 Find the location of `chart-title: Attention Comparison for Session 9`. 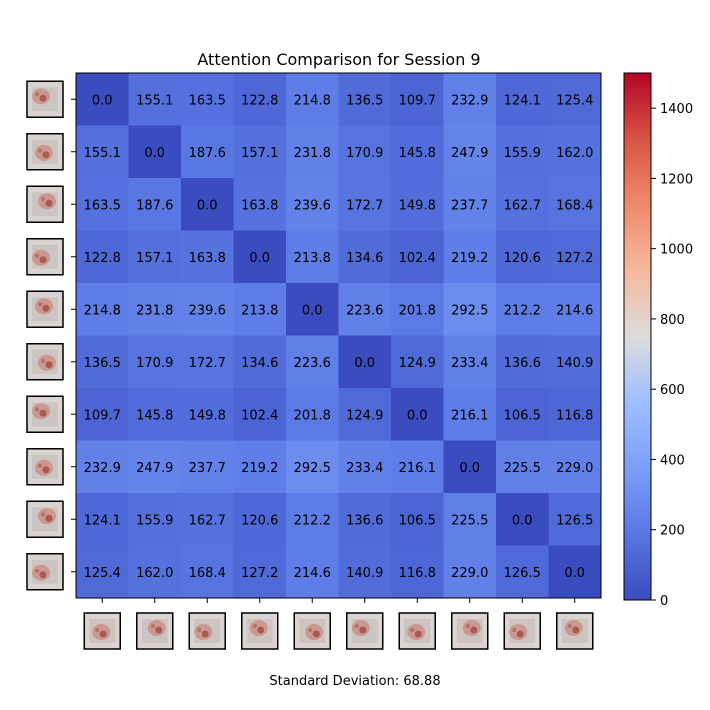

chart-title: Attention Comparison for Session 9 is located at coordinates (338, 59).